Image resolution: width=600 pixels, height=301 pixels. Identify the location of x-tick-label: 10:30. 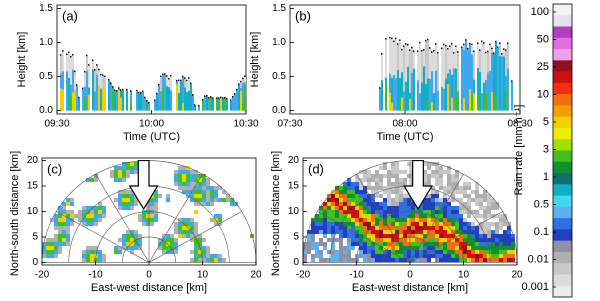
(245, 124).